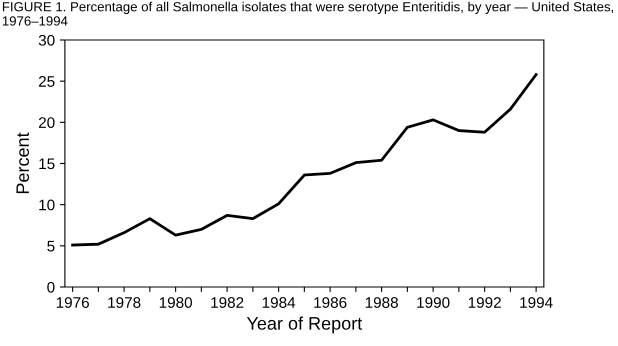 This screenshot has width=618, height=346. I want to click on x-tick-label: 1984, so click(279, 302).